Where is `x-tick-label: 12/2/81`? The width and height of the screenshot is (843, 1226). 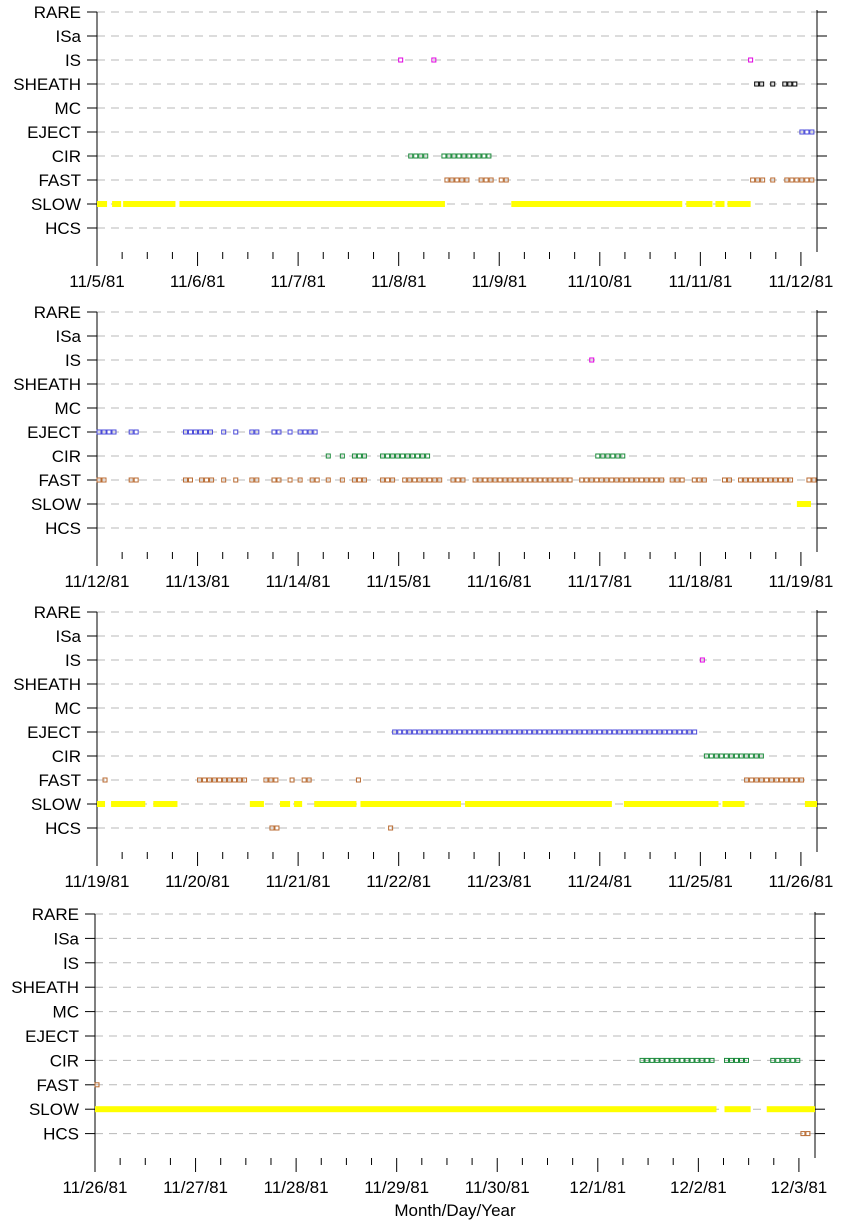
x-tick-label: 12/2/81 is located at coordinates (698, 1187).